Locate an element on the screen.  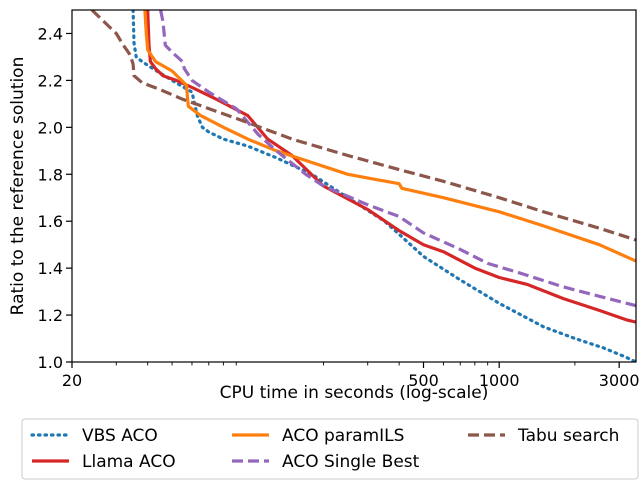
legend-label-4: Tabu search is located at coordinates (568, 436).